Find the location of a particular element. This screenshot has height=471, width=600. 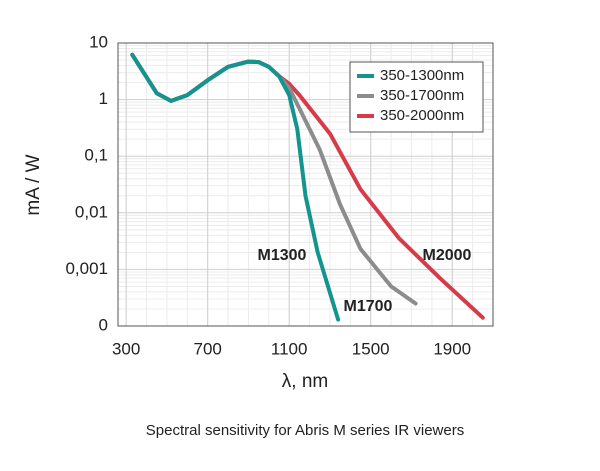

y-tick-label: 0 is located at coordinates (103, 324).